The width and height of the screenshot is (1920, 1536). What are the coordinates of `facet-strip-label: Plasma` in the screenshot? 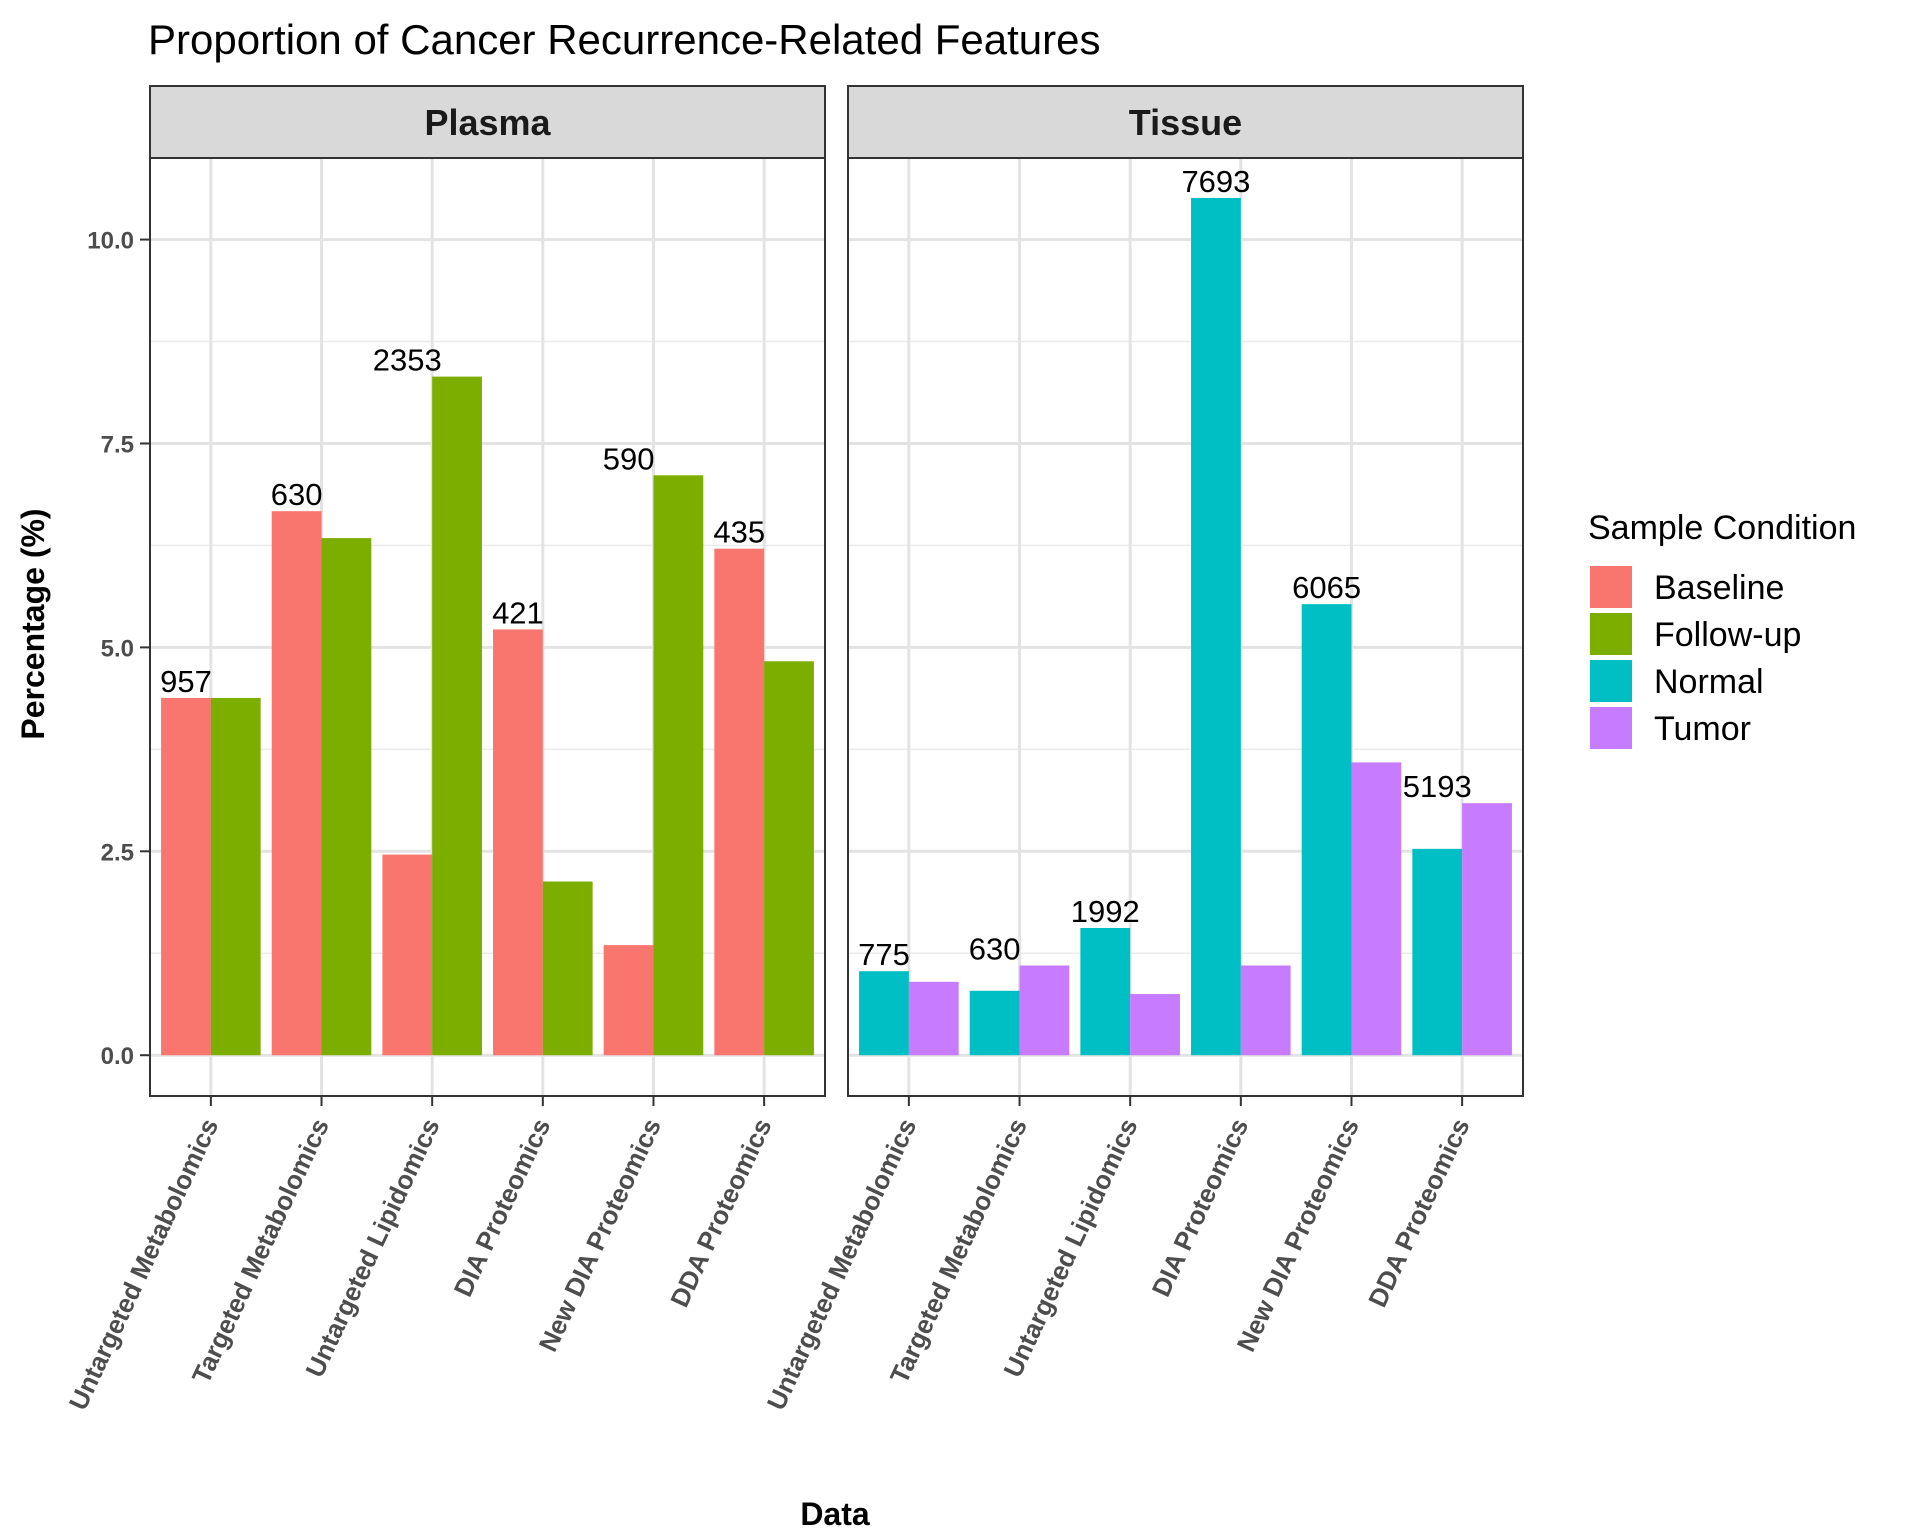 It's located at (487, 122).